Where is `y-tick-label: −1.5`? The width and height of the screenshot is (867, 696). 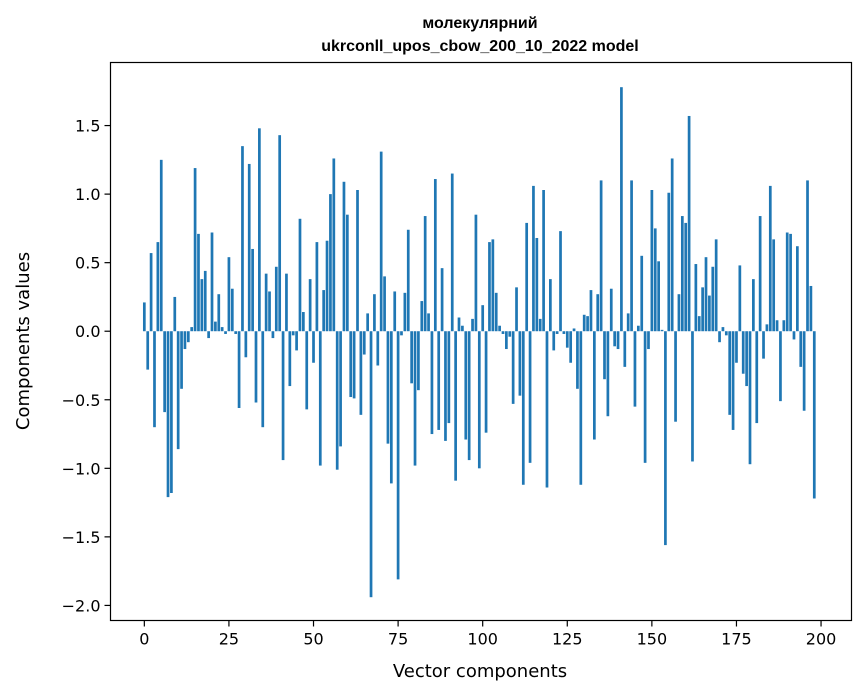
y-tick-label: −1.5 is located at coordinates (81, 537).